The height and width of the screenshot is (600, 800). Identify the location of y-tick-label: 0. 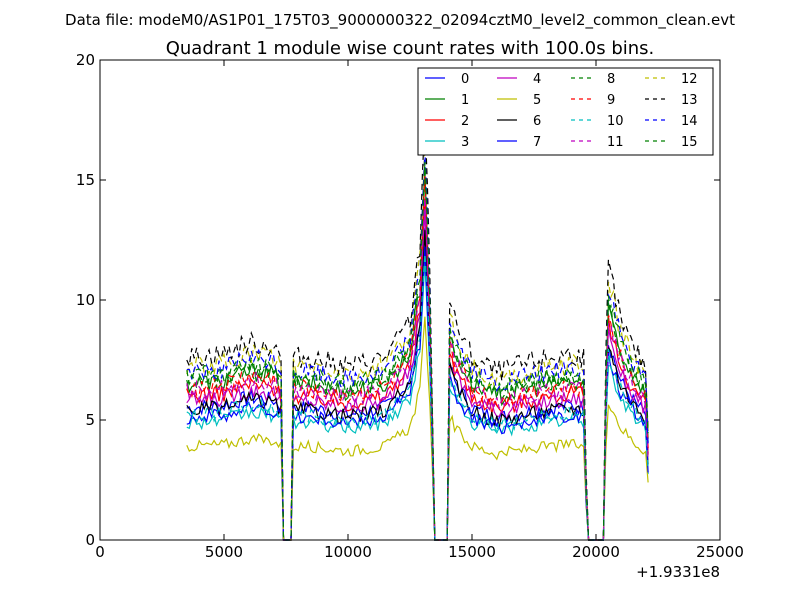
(90, 540).